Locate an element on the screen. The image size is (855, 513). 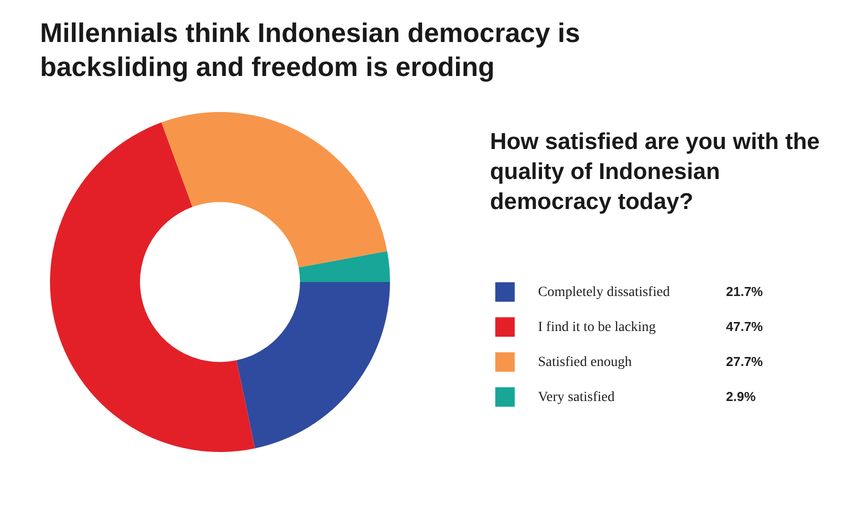
data-label: 21.7% is located at coordinates (745, 291).